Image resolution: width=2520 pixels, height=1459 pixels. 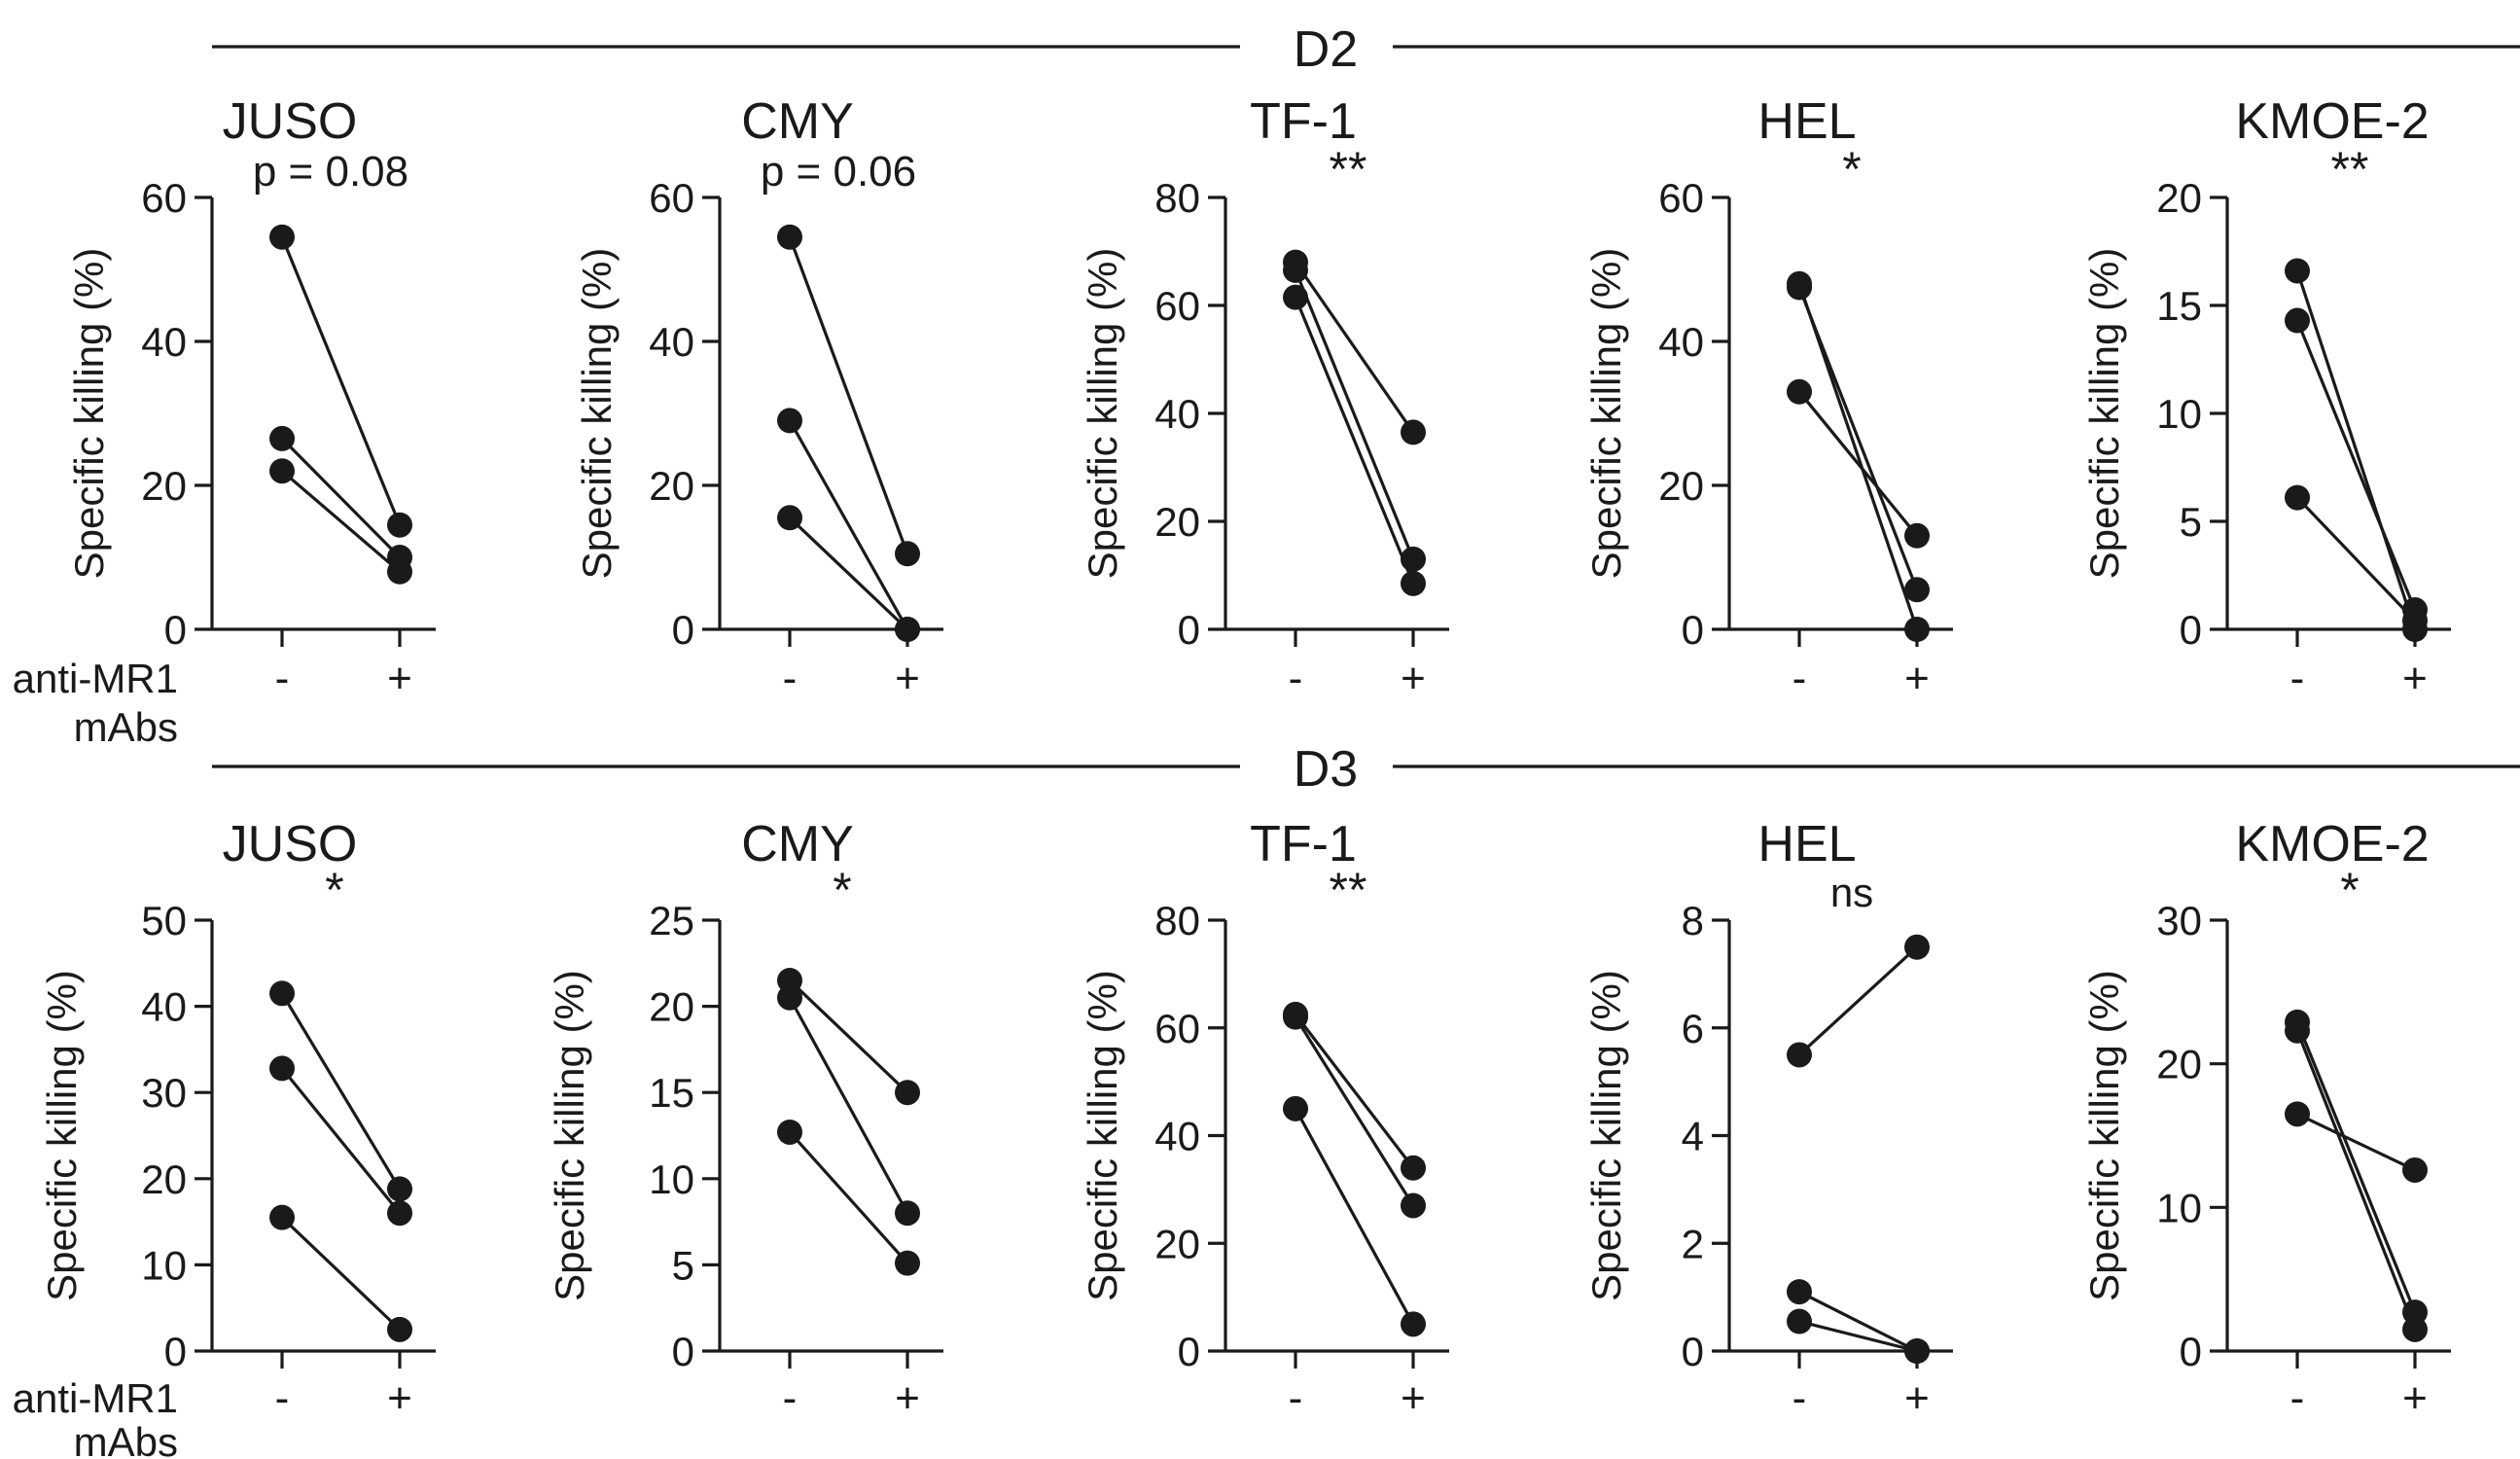 What do you see at coordinates (1326, 49) in the screenshot?
I see `donor-label-d2: D2` at bounding box center [1326, 49].